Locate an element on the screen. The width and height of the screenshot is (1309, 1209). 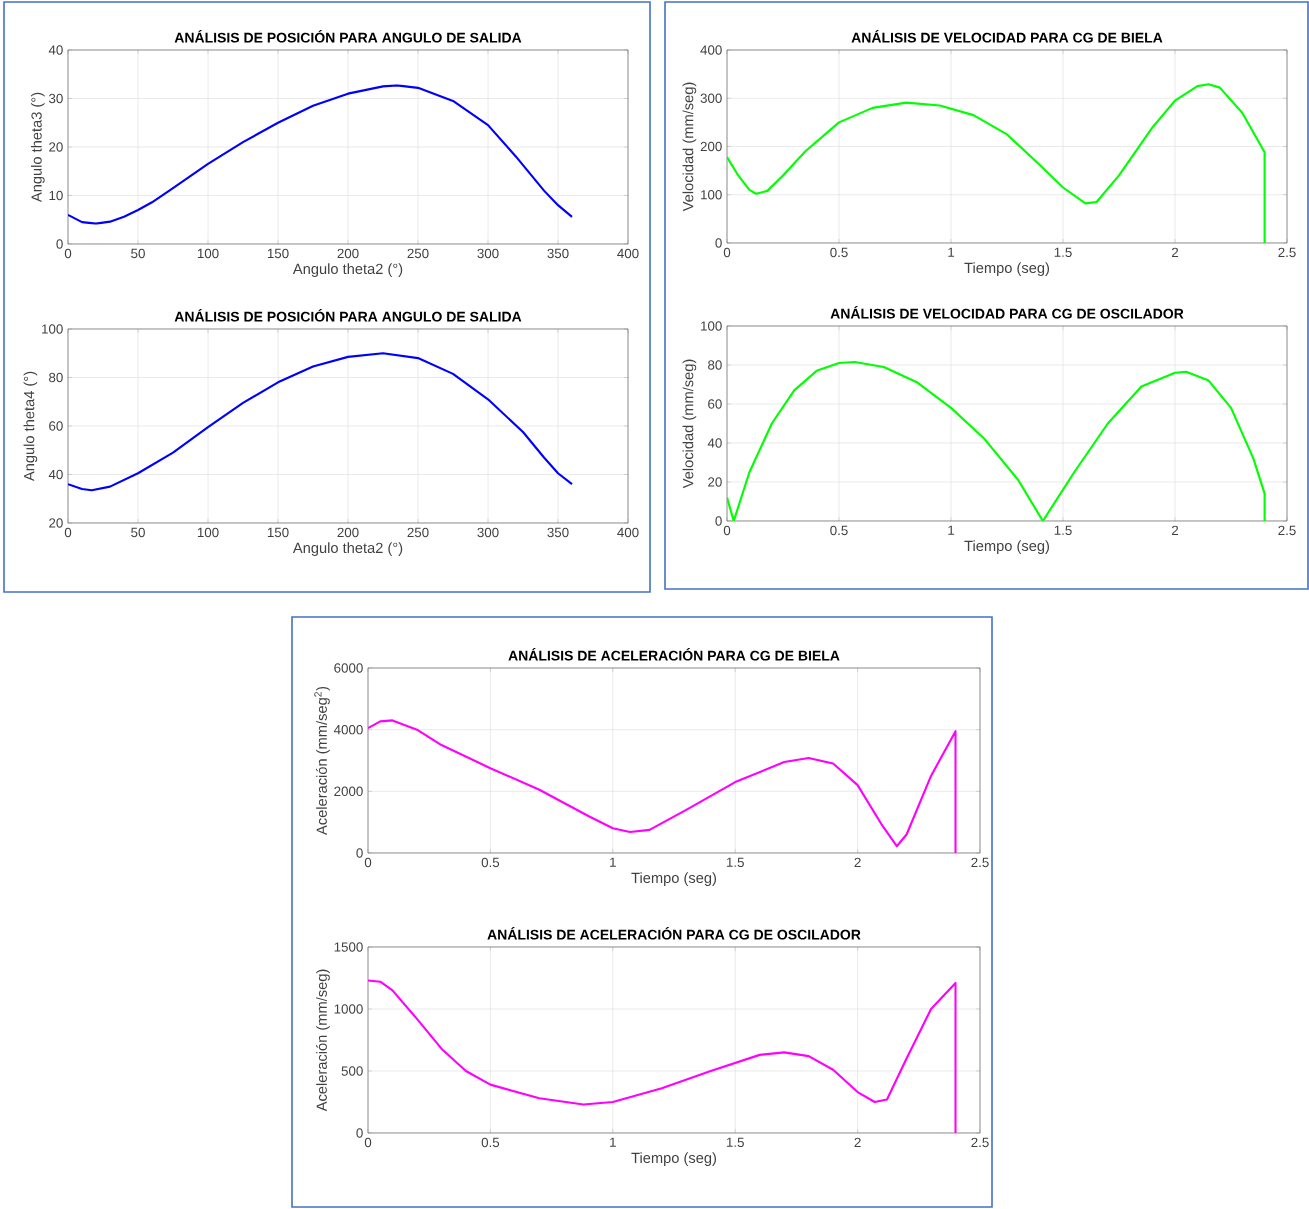
y-tick-label: 200 is located at coordinates (711, 146).